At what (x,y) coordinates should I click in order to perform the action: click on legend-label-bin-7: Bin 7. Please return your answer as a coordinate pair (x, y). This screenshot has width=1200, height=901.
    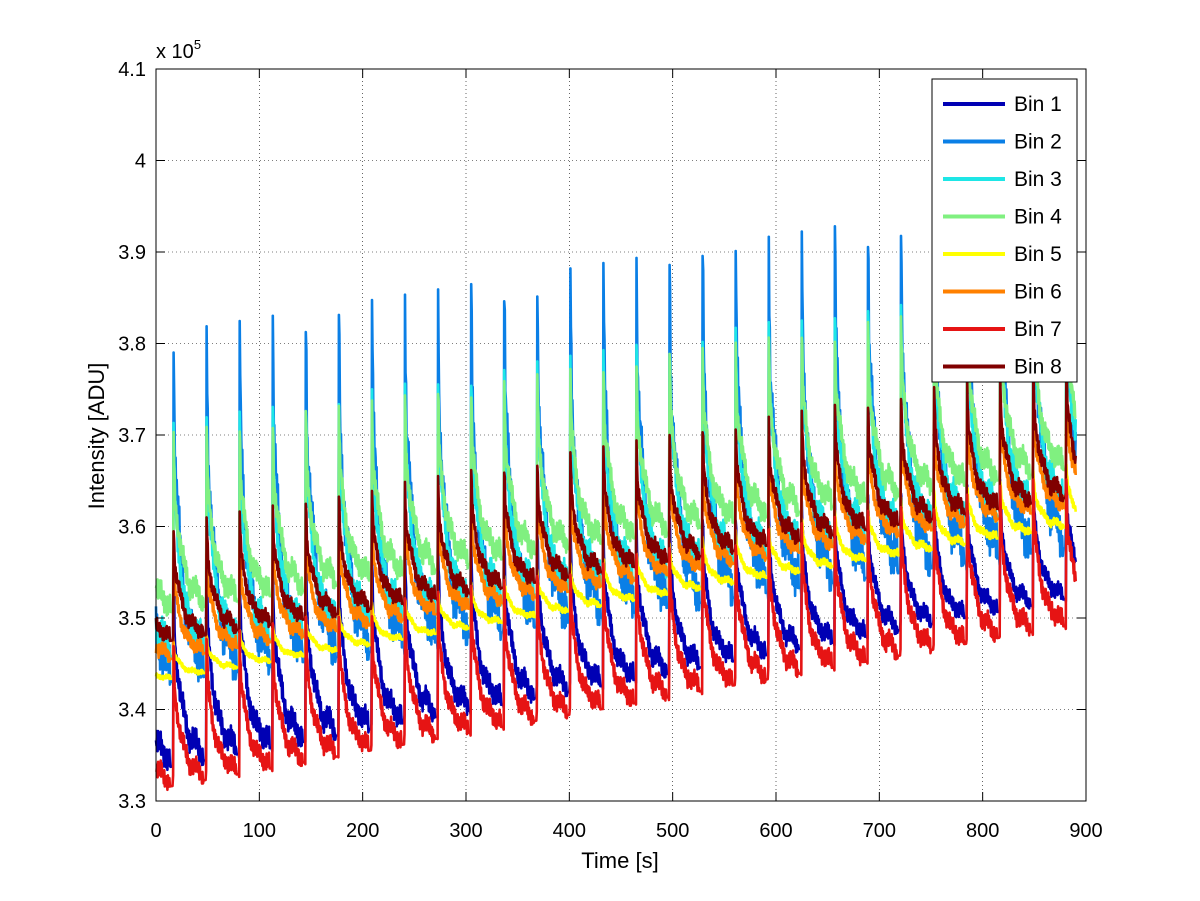
    Looking at the image, I should click on (1038, 329).